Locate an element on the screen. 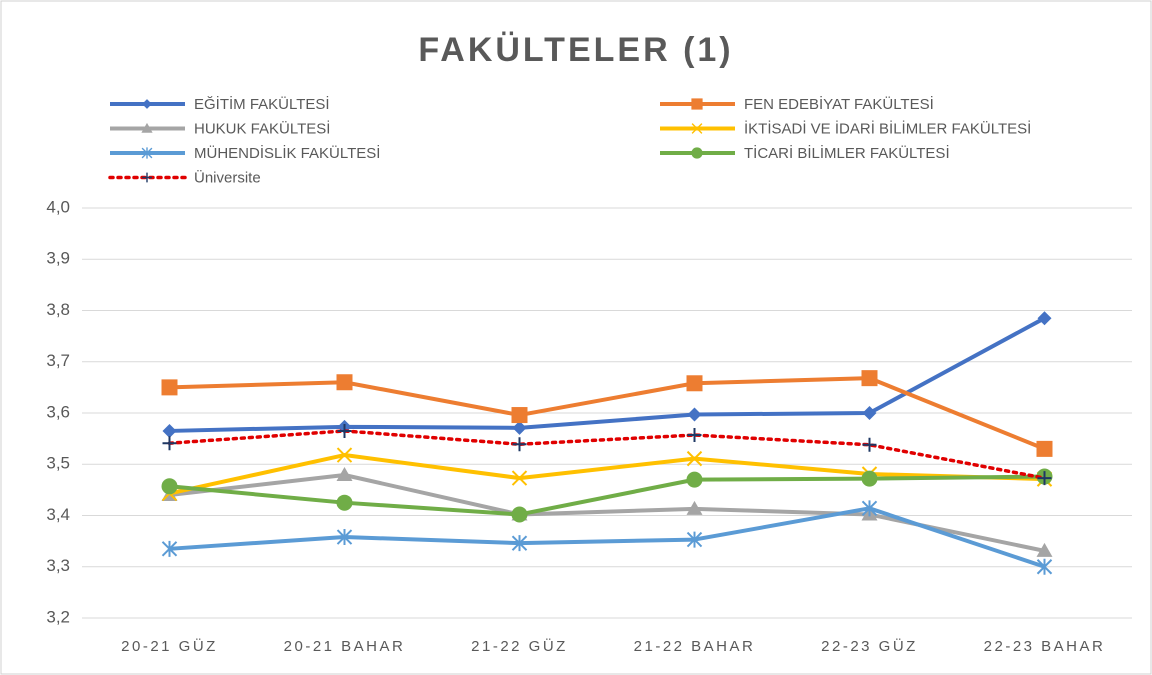  legend-label: İKTİSADİ VE İDARİ BİLİMLER FAKÜLTESİ is located at coordinates (887, 128).